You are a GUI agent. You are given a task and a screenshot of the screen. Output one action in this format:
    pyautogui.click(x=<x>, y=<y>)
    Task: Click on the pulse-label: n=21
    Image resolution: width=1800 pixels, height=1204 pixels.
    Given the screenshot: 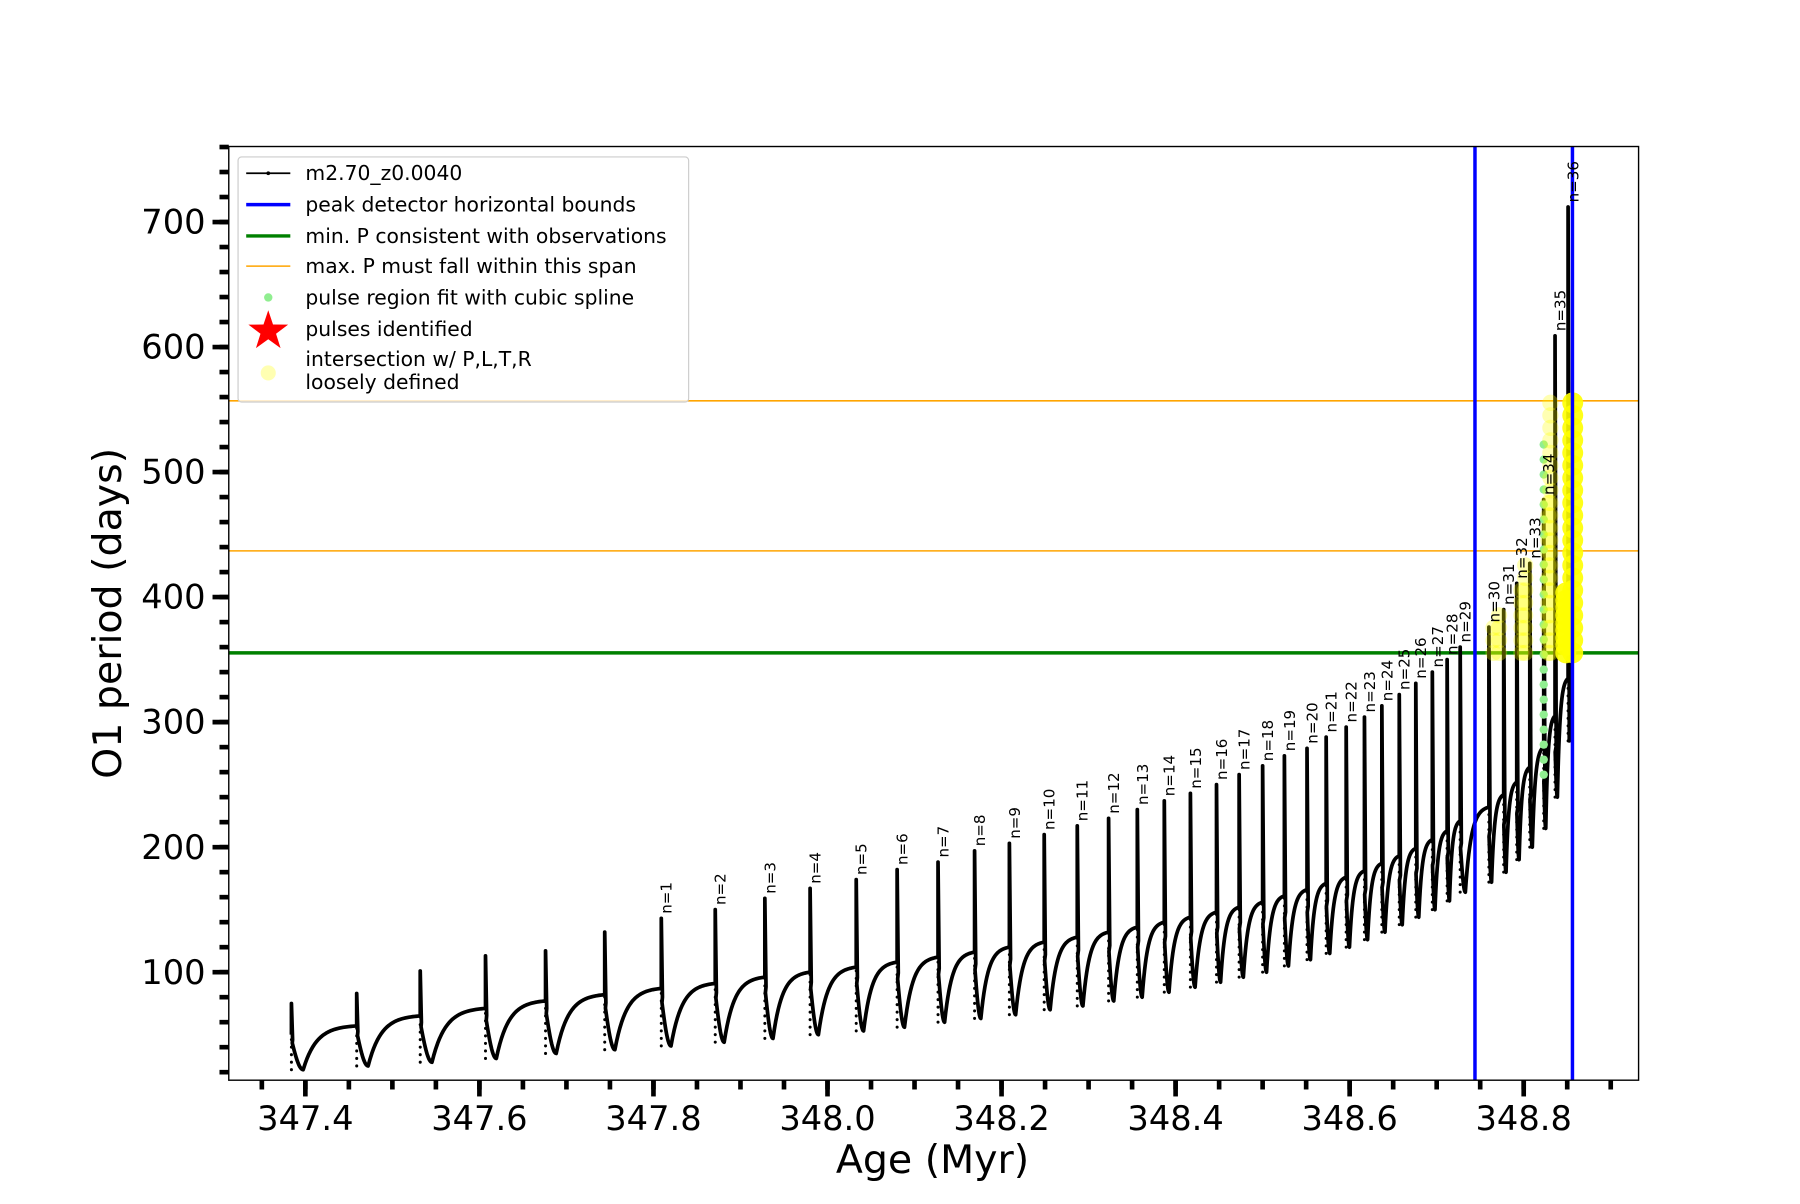 What is the action you would take?
    pyautogui.click(x=1332, y=711)
    